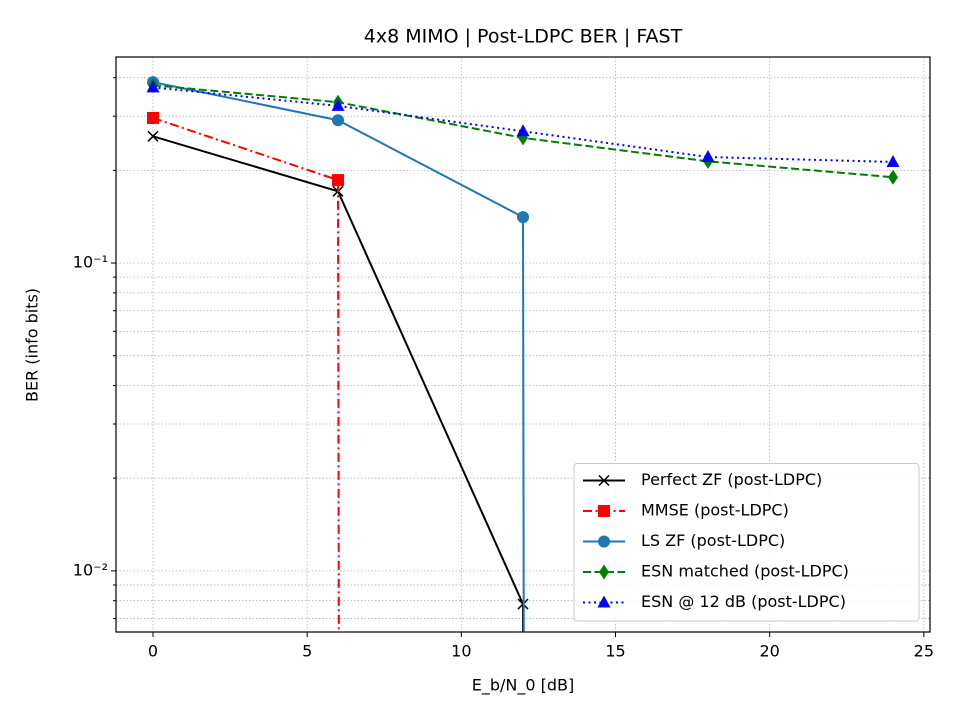  What do you see at coordinates (731, 479) in the screenshot?
I see `legend-label: Perfect ZF (post-LDPC)` at bounding box center [731, 479].